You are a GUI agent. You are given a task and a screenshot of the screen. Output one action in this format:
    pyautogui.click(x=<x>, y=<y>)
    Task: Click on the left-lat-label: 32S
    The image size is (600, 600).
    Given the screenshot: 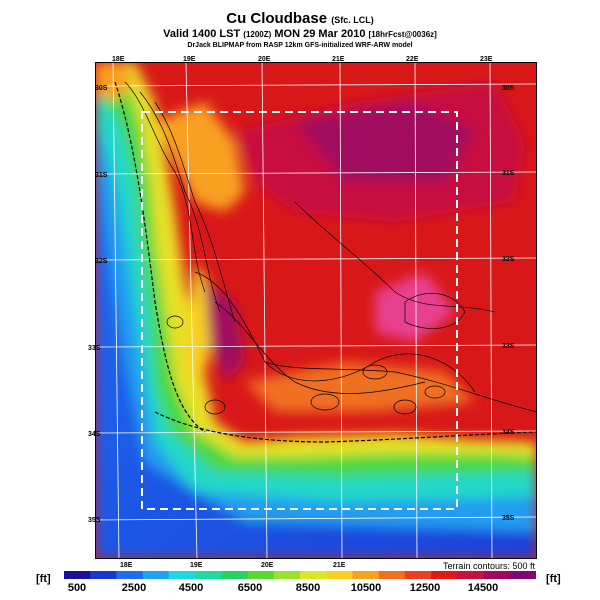 What is the action you would take?
    pyautogui.click(x=101, y=261)
    